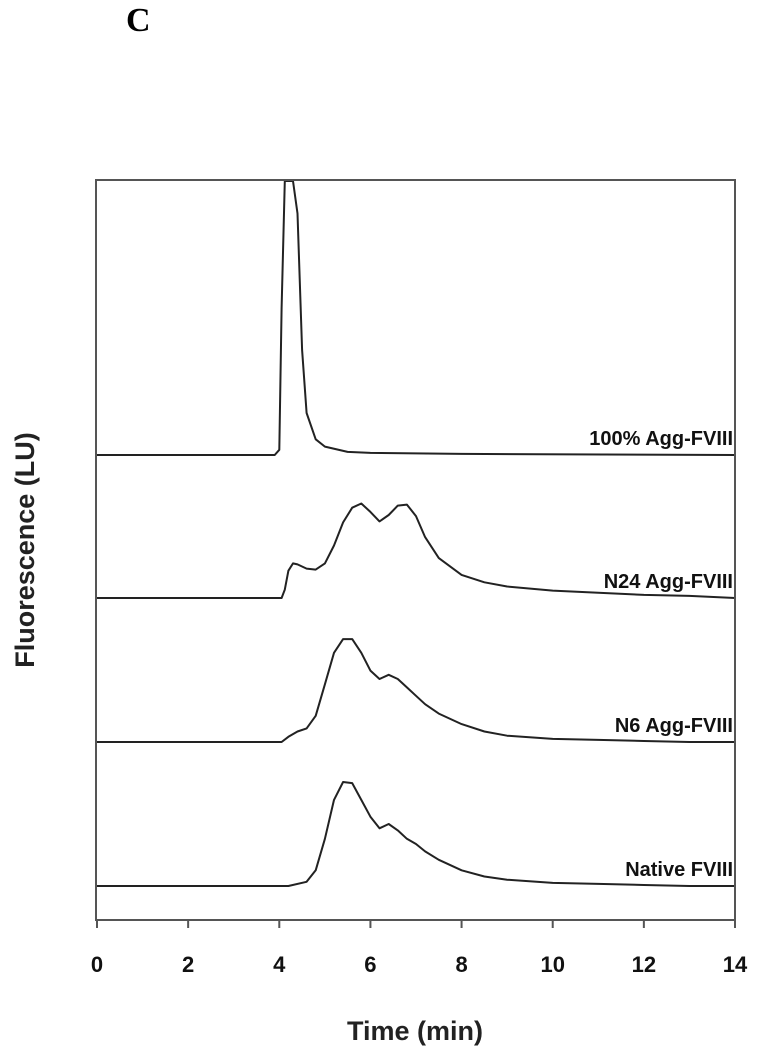 The image size is (765, 1050). I want to click on trace-n6-agg-fviii, so click(416, 690).